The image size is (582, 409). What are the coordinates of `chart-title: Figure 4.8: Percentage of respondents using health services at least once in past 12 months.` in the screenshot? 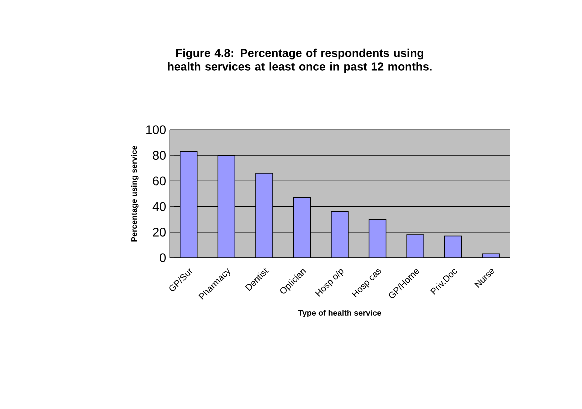 It's located at (300, 61).